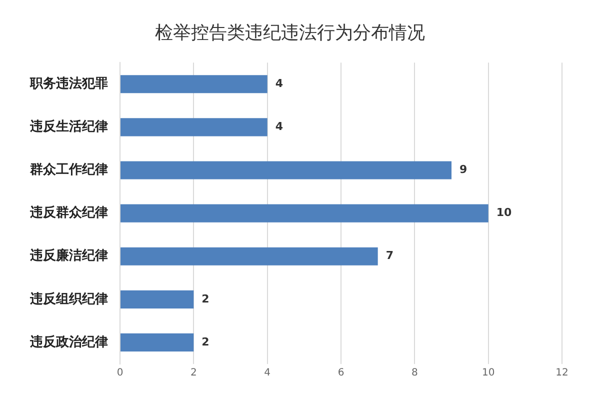 The height and width of the screenshot is (400, 600). Describe the element at coordinates (68, 298) in the screenshot. I see `y-tick-label: 违反组织纪律` at that location.